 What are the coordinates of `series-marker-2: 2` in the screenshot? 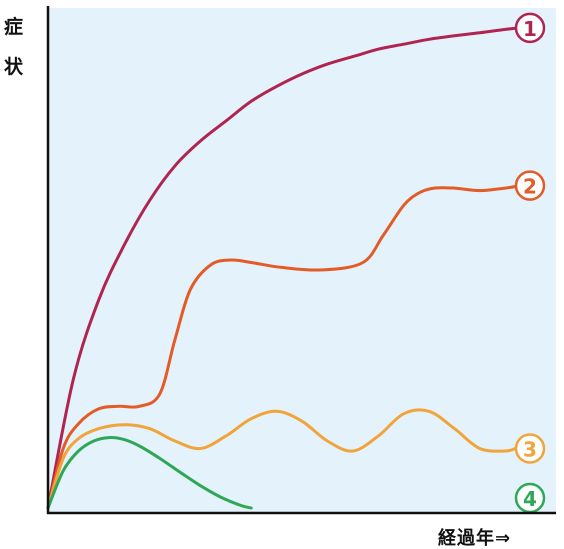 It's located at (530, 185).